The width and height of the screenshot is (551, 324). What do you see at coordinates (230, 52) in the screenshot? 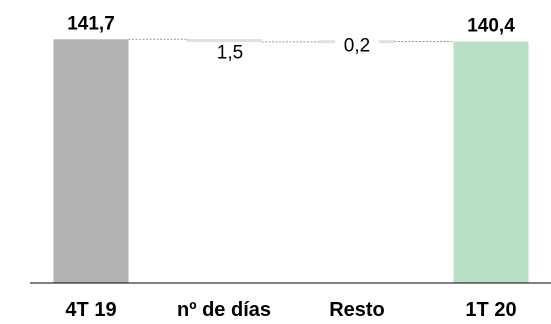
I see `value-label-n-de-dias: 1,5` at bounding box center [230, 52].